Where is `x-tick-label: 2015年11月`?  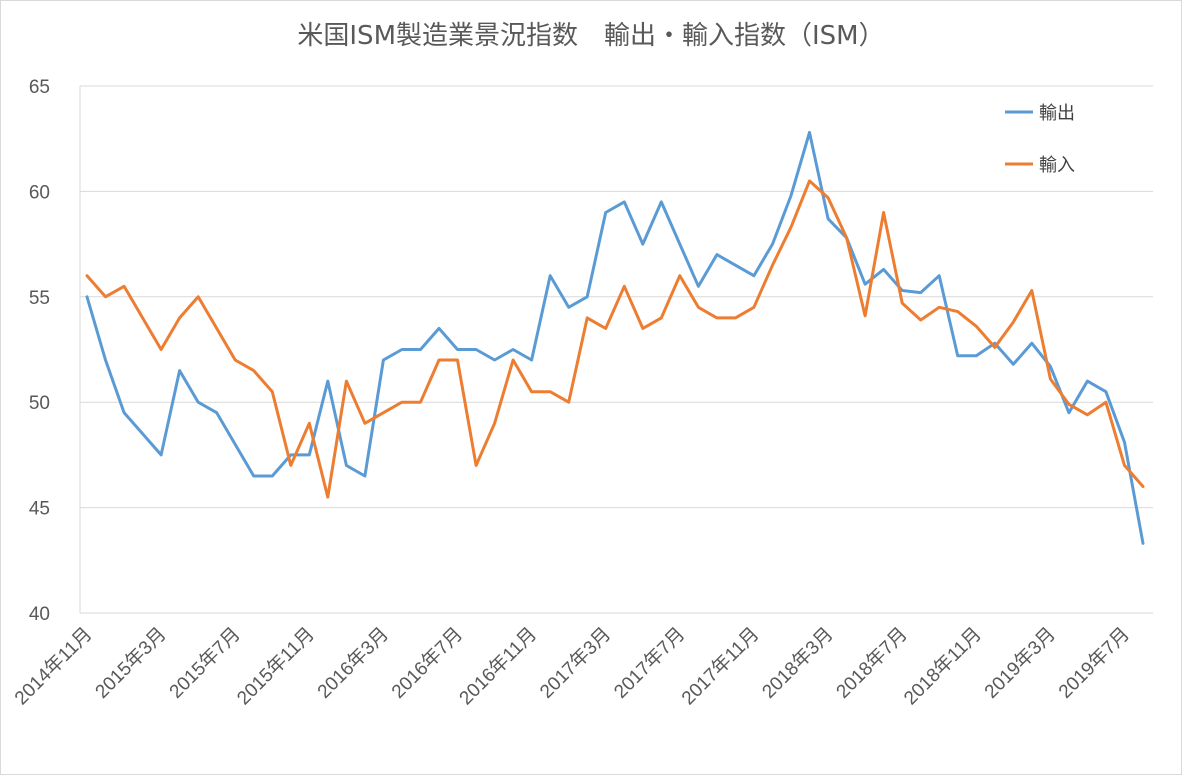
x-tick-label: 2015年11月 is located at coordinates (276, 666).